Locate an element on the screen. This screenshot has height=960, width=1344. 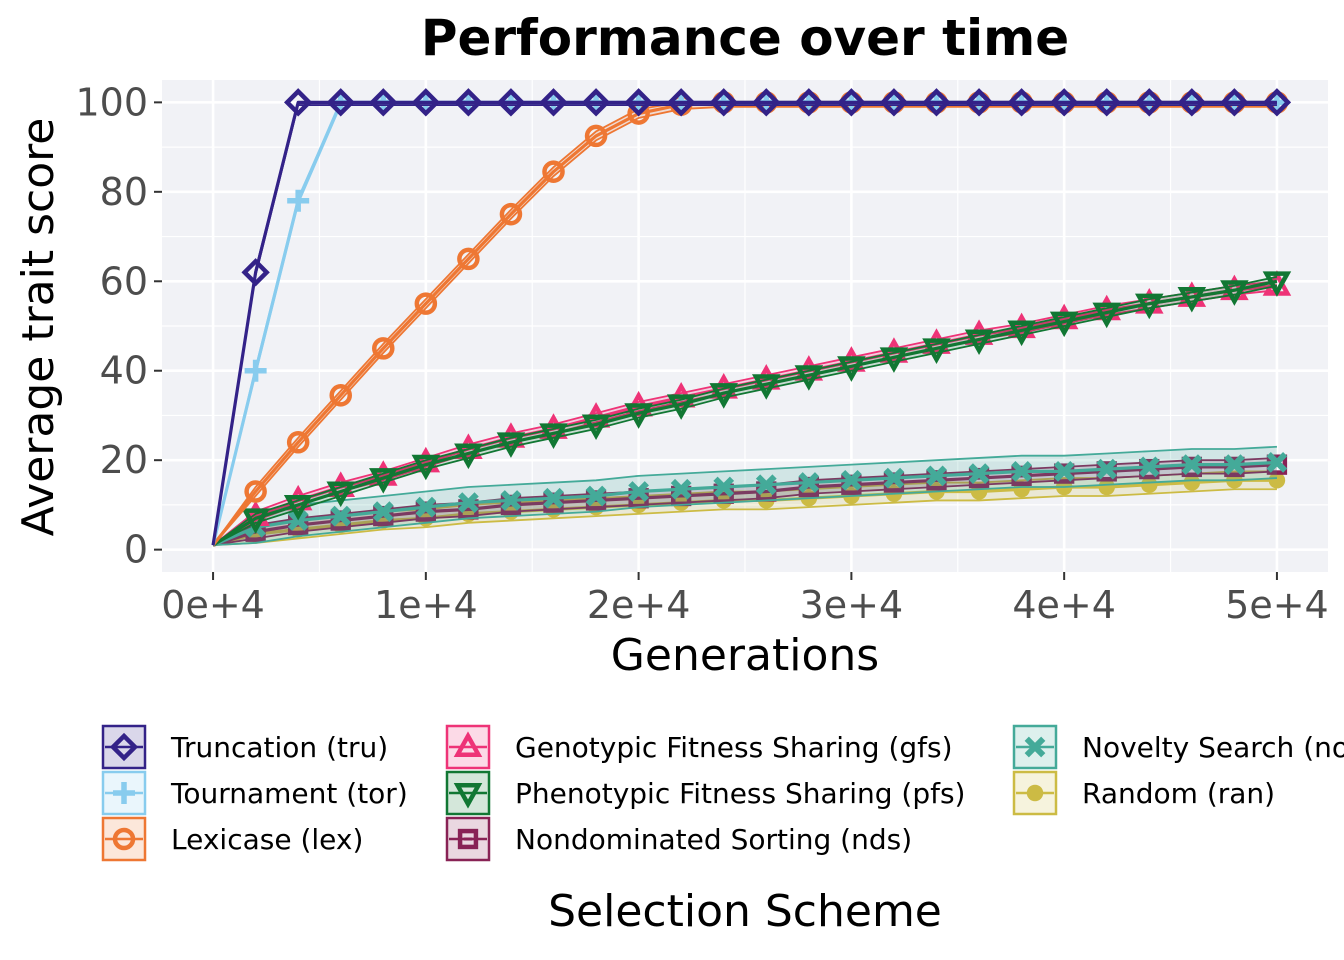
legend-label: Genotypic Fitness Sharing (gfs) is located at coordinates (734, 747).